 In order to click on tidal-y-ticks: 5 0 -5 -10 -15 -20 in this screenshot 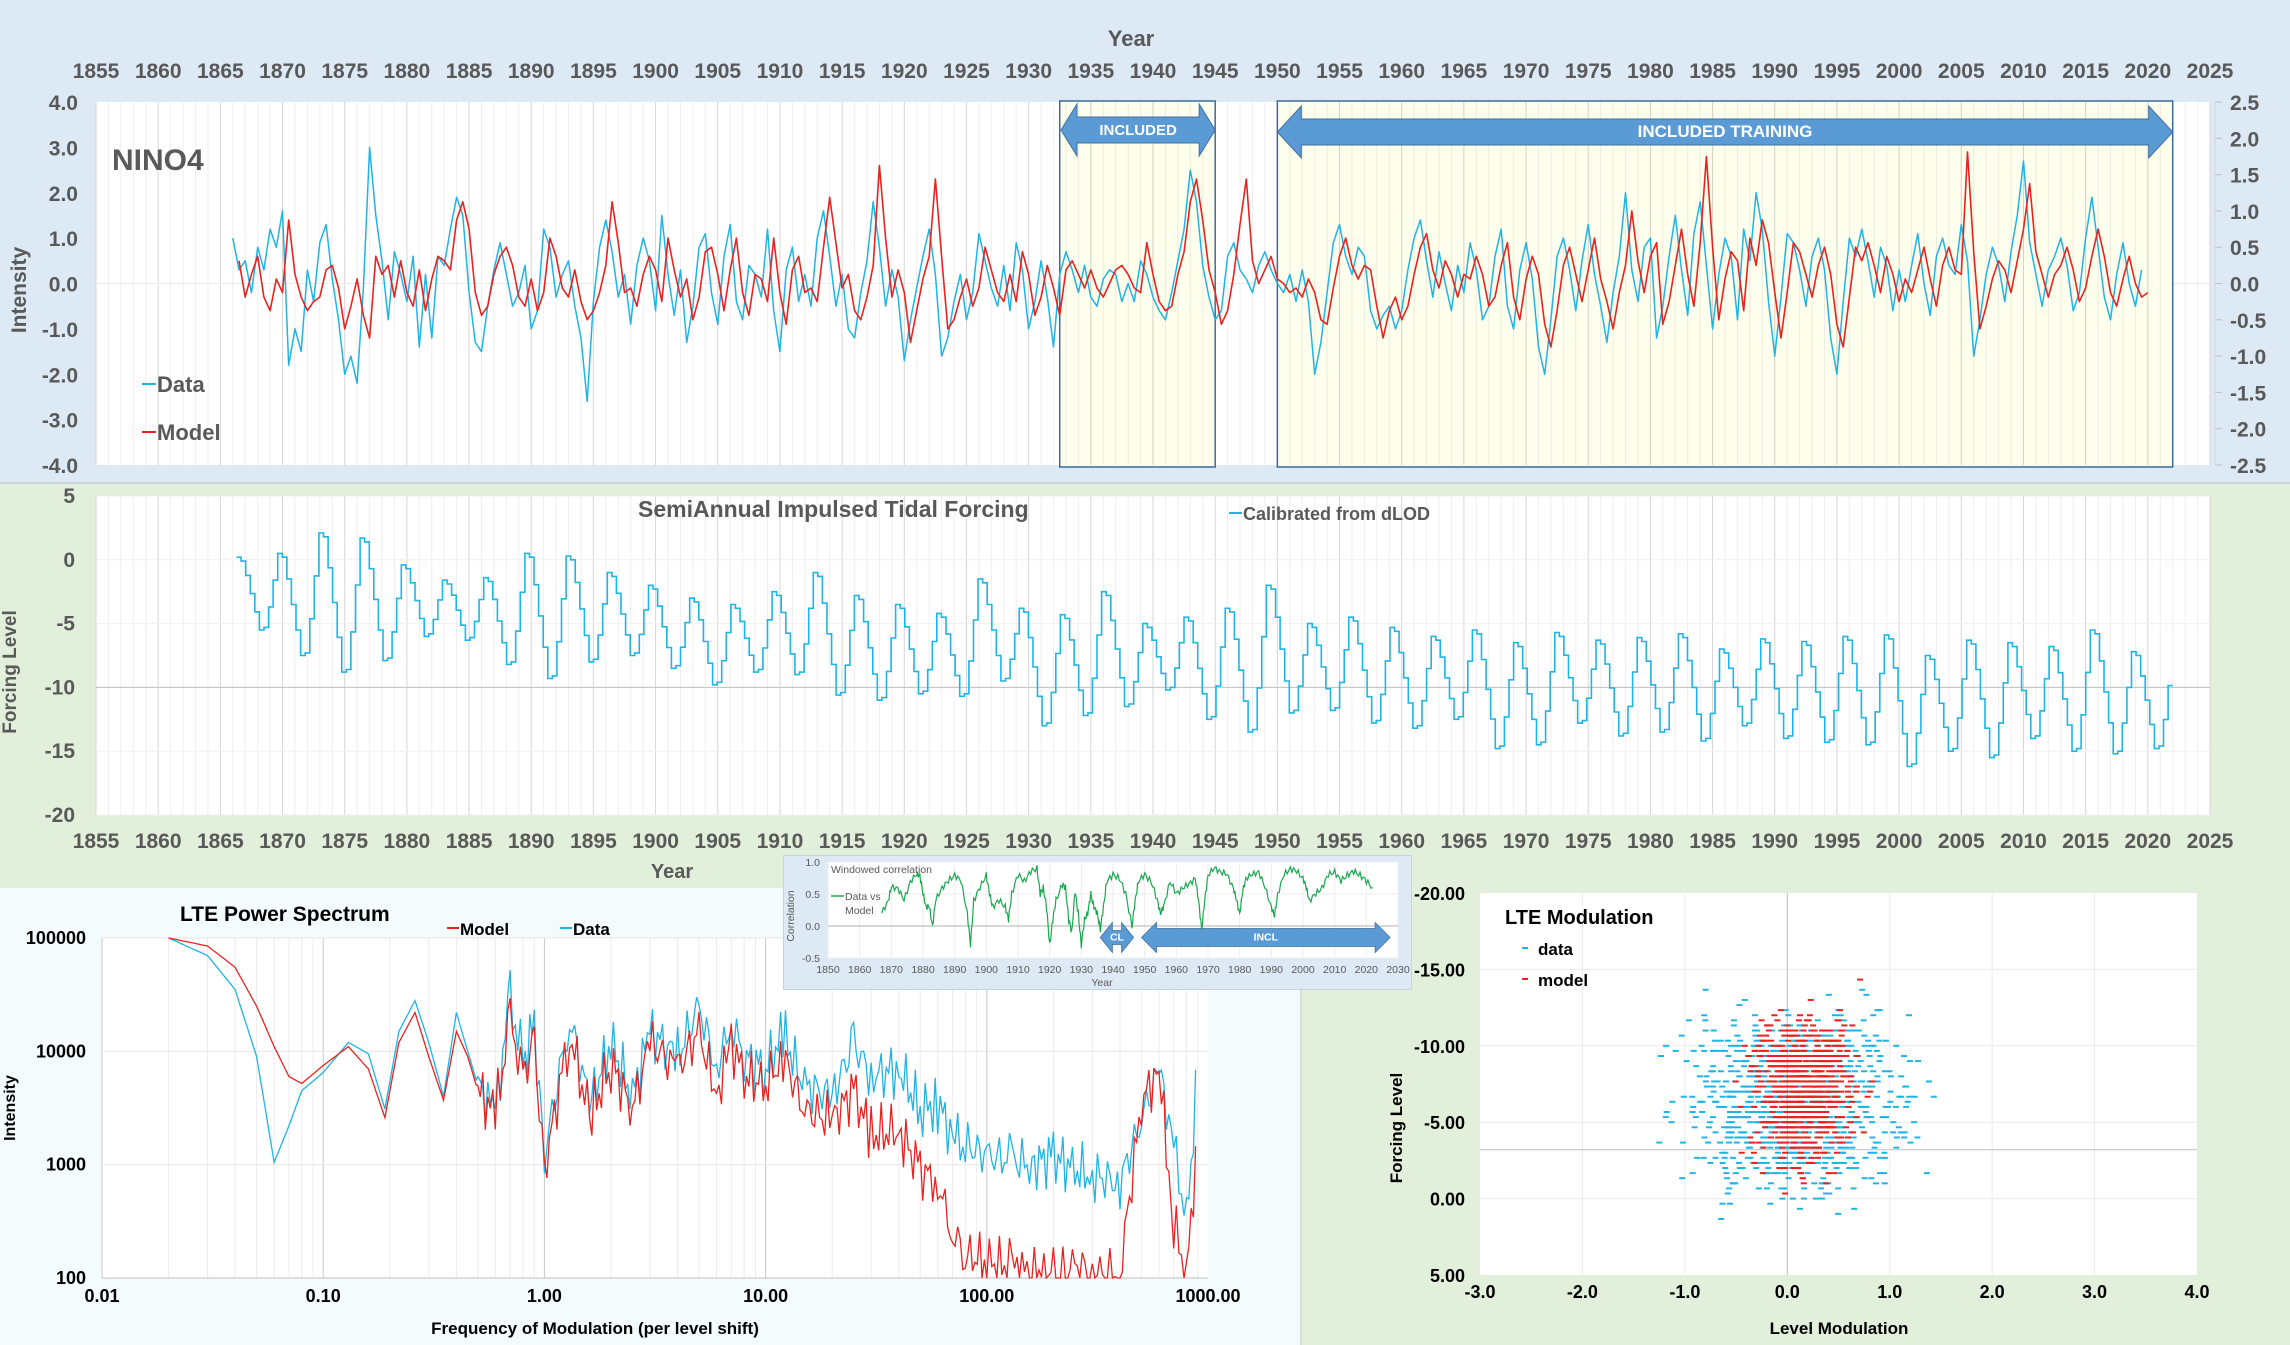, I will do `click(60, 656)`.